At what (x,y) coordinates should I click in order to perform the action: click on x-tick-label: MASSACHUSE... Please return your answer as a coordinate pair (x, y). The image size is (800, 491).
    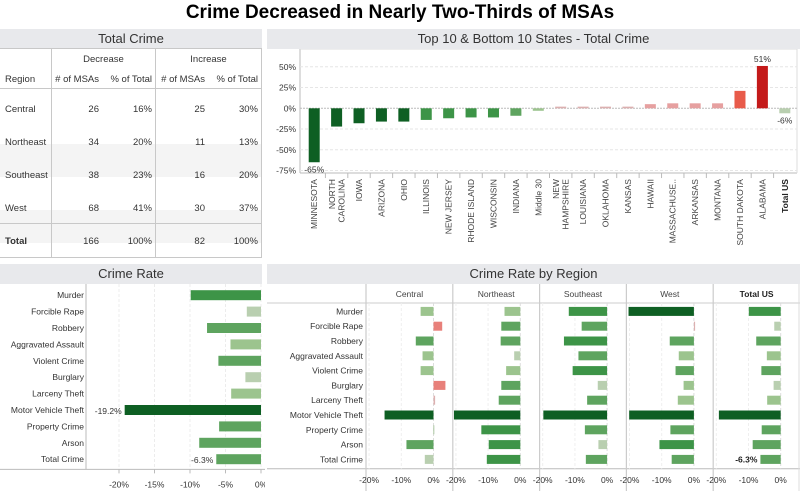
    Looking at the image, I should click on (673, 211).